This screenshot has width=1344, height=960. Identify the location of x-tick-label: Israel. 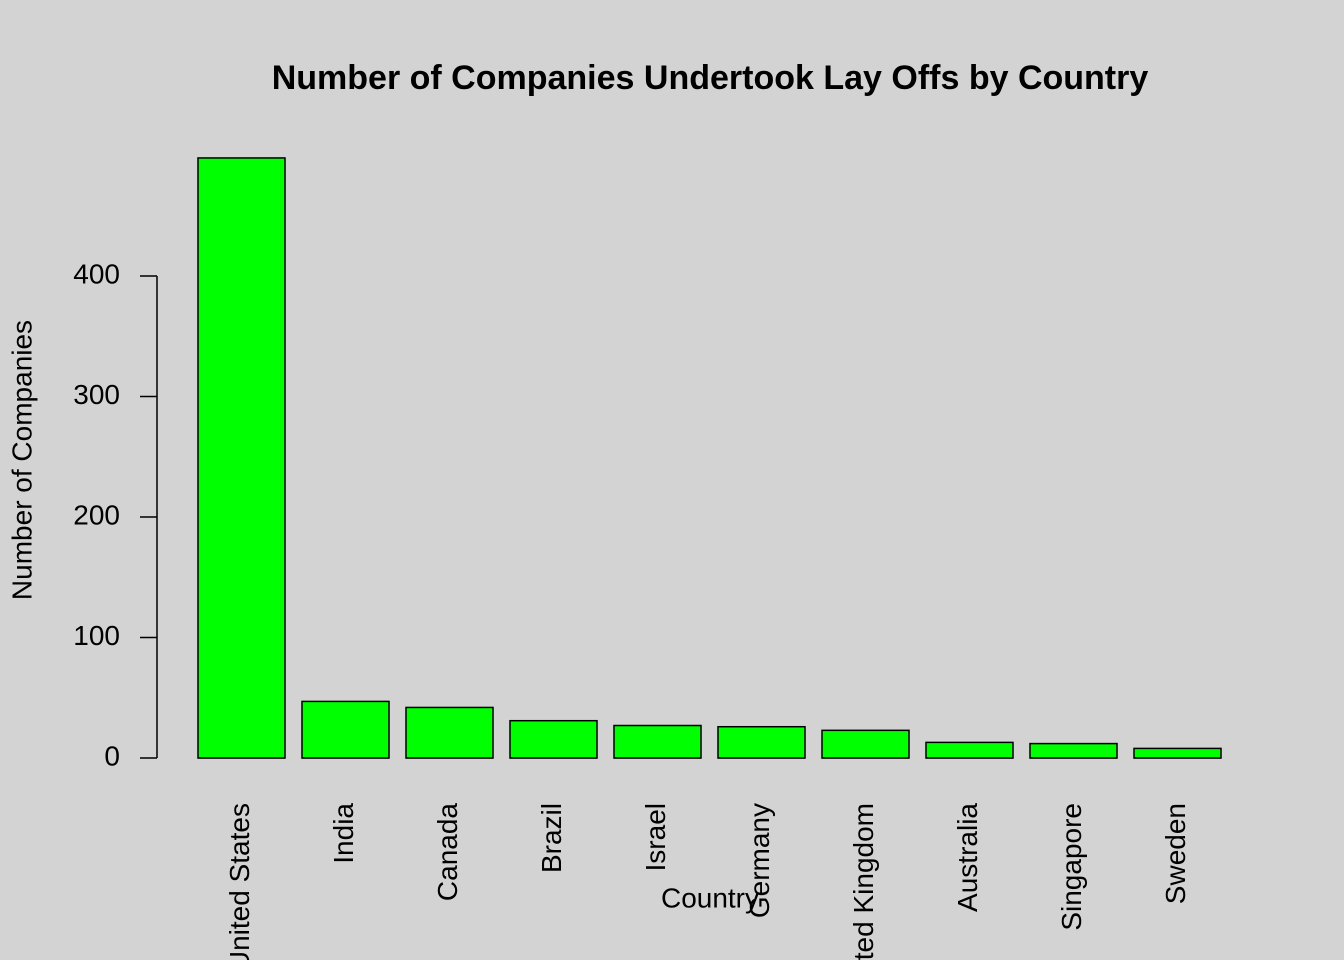
(655, 837).